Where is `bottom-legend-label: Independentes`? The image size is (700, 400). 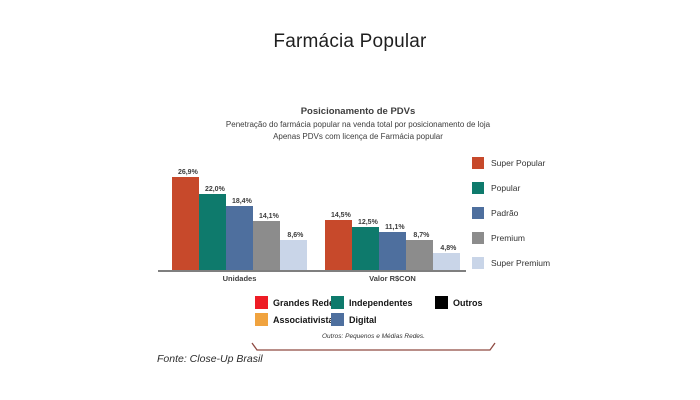
bottom-legend-label: Independentes is located at coordinates (381, 302).